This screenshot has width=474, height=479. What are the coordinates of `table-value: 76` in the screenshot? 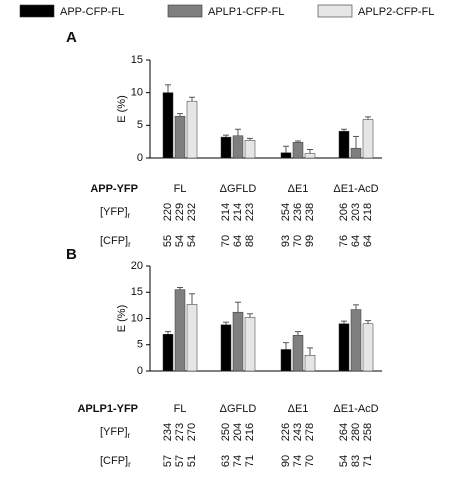 It's located at (344, 241).